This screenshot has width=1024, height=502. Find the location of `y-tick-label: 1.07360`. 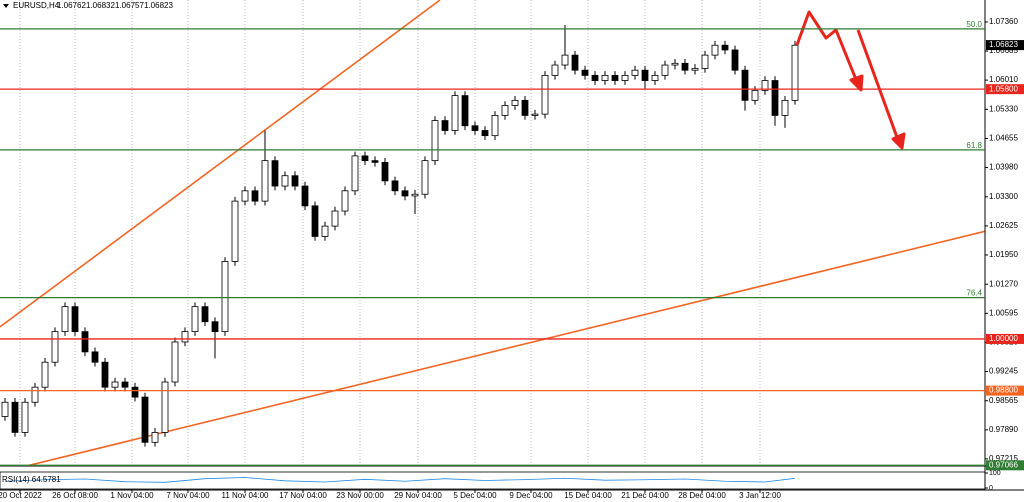

y-tick-label: 1.07360 is located at coordinates (1003, 21).